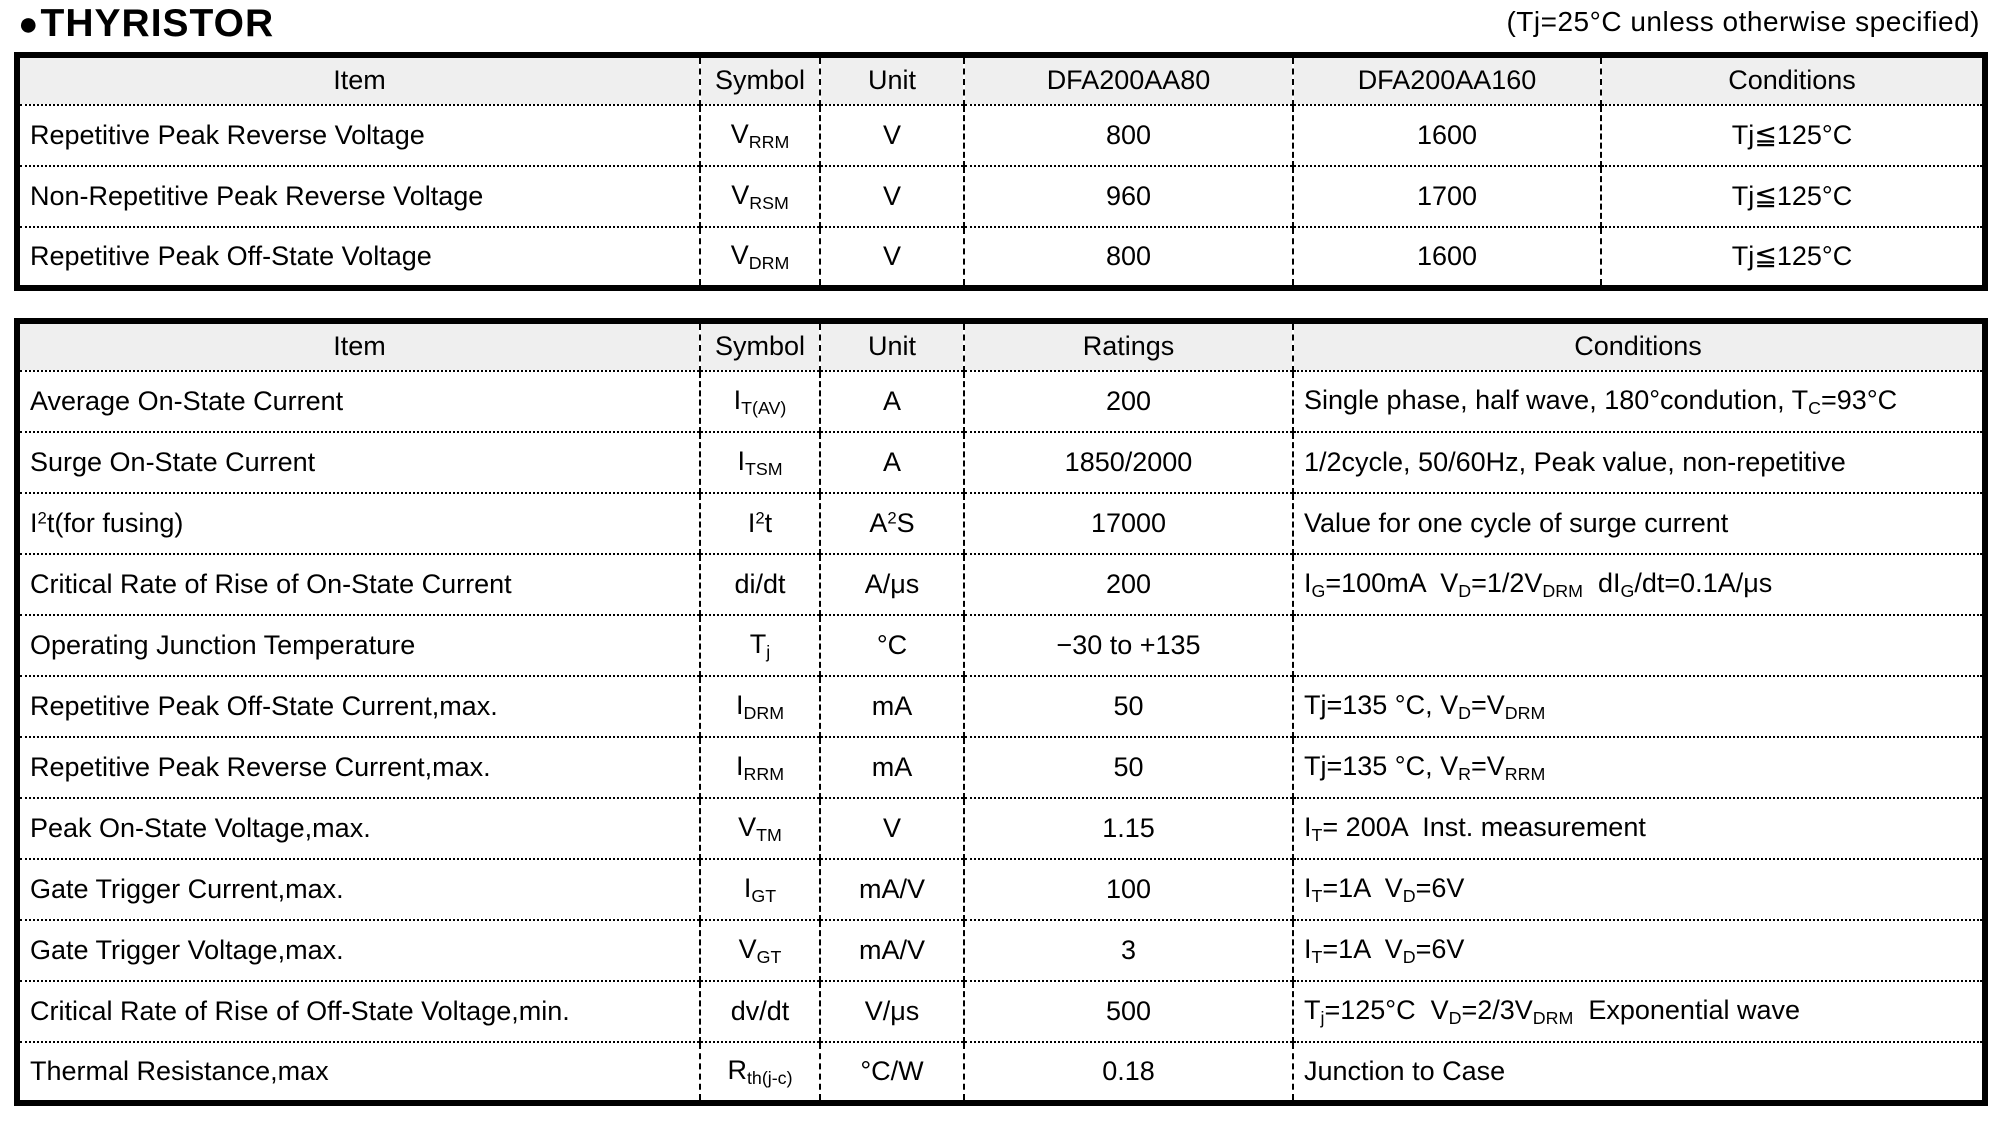  What do you see at coordinates (1128, 1011) in the screenshot?
I see `cell: 500` at bounding box center [1128, 1011].